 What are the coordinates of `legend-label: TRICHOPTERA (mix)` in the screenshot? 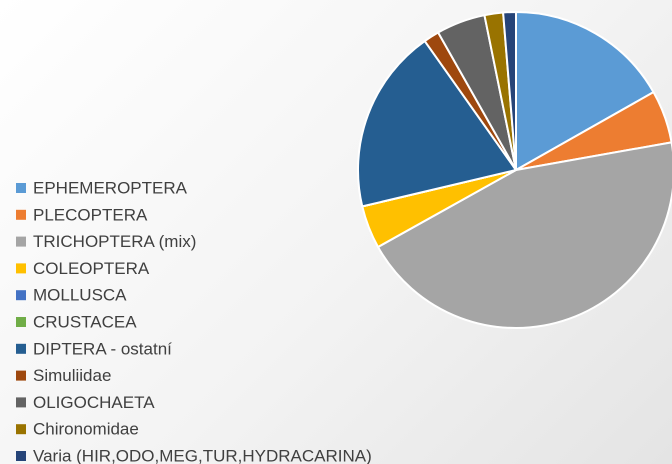 It's located at (114, 241).